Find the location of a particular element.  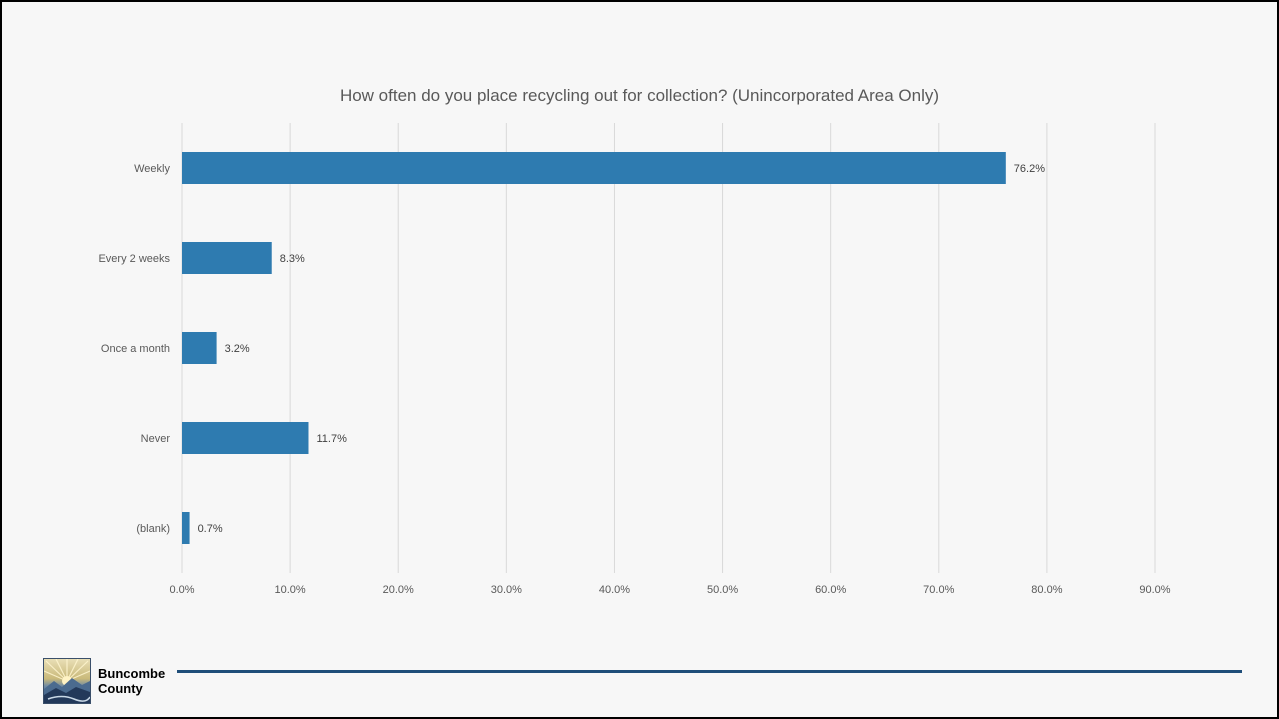

x-tick-label: 0.0% is located at coordinates (181, 590).